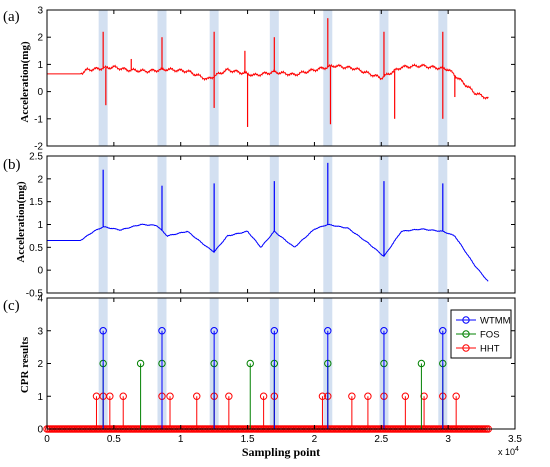 The width and height of the screenshot is (550, 467). I want to click on xlabel-c: Sampling point, so click(281, 452).